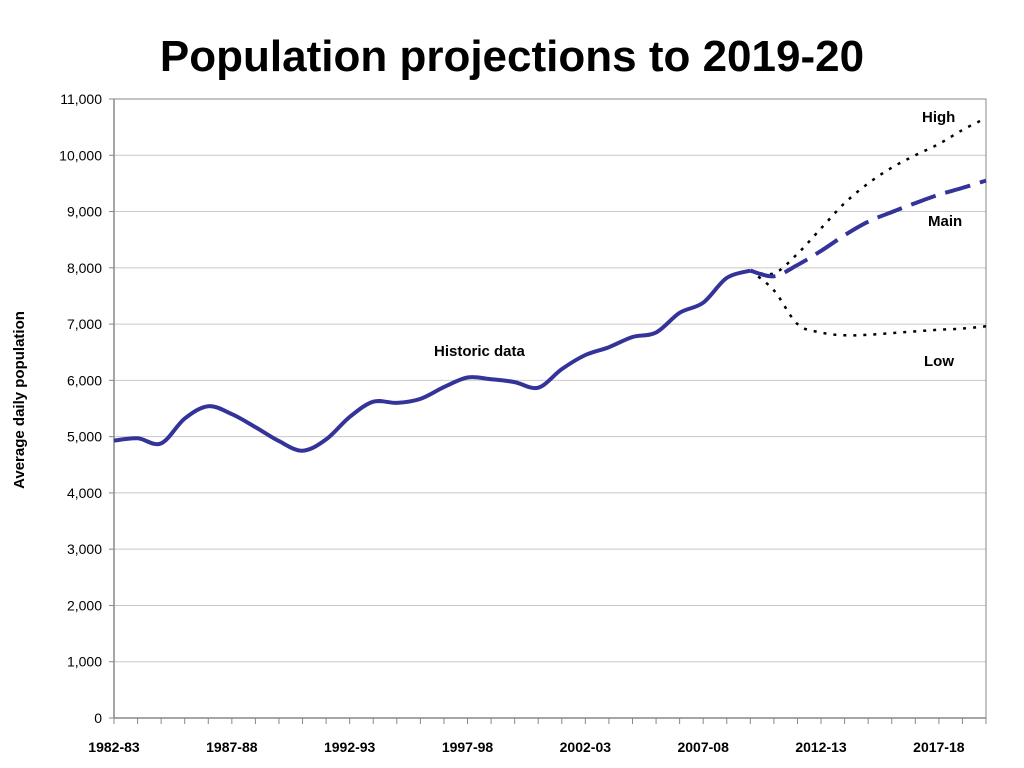 Image resolution: width=1024 pixels, height=768 pixels. I want to click on y-axis-label: Average daily population, so click(19, 400).